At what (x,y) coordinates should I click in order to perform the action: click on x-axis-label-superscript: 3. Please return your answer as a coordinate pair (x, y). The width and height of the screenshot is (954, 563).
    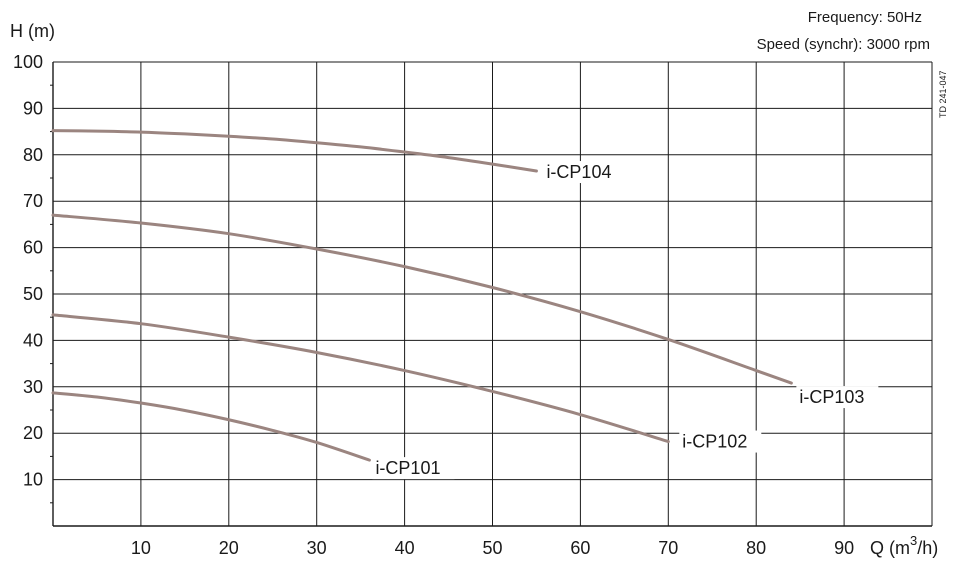
    Looking at the image, I should click on (913, 540).